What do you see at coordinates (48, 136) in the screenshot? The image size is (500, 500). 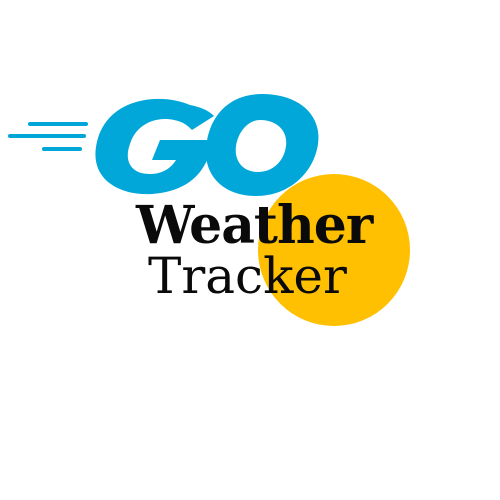 I see `speed-lines-icon` at bounding box center [48, 136].